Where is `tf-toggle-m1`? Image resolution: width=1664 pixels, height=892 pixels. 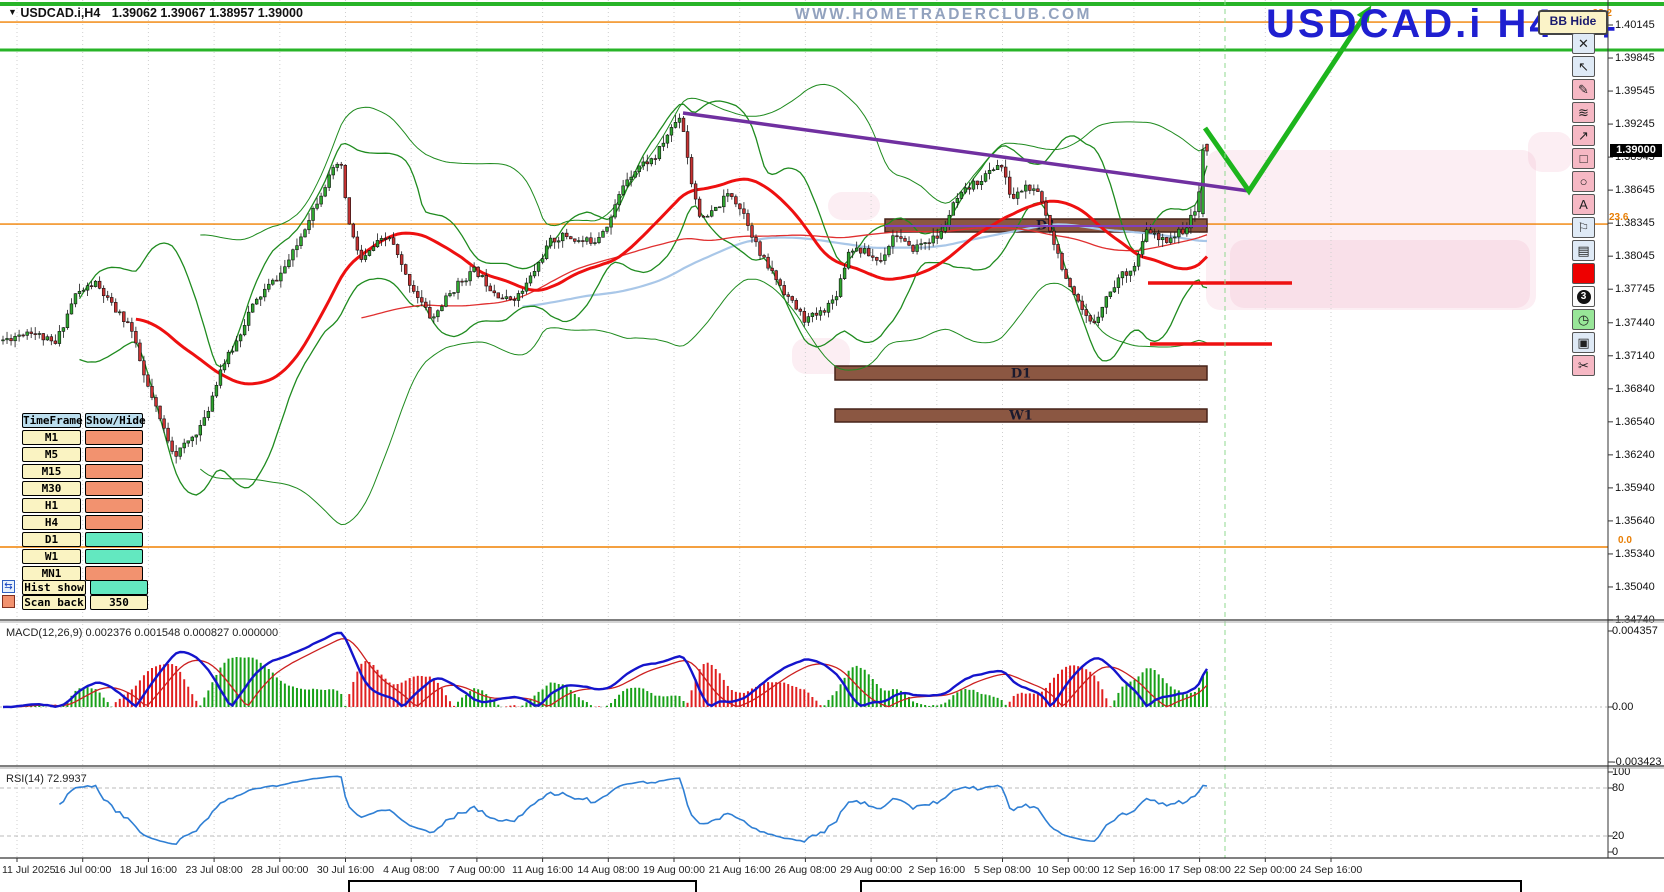
tf-toggle-m1 is located at coordinates (114, 437).